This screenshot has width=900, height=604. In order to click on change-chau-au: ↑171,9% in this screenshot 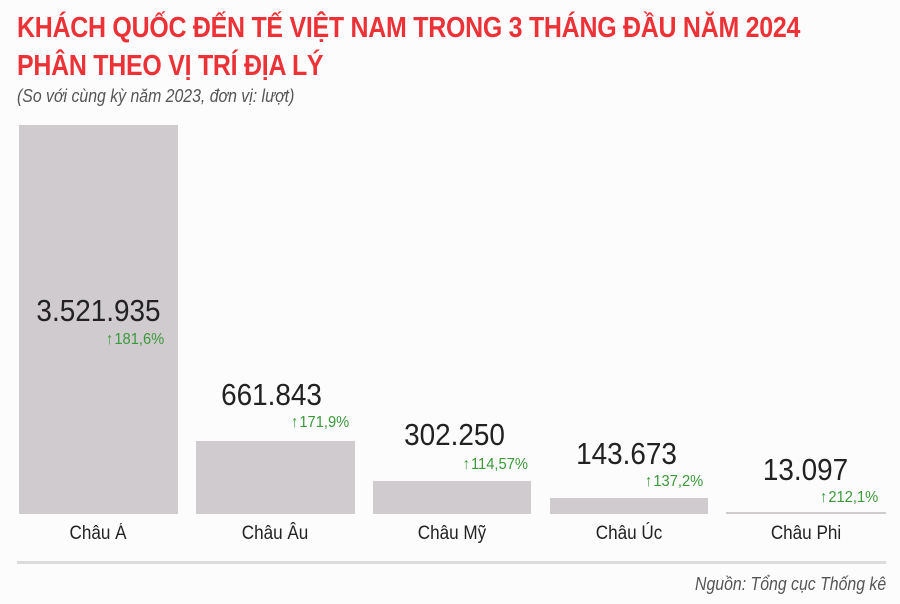, I will do `click(319, 422)`.